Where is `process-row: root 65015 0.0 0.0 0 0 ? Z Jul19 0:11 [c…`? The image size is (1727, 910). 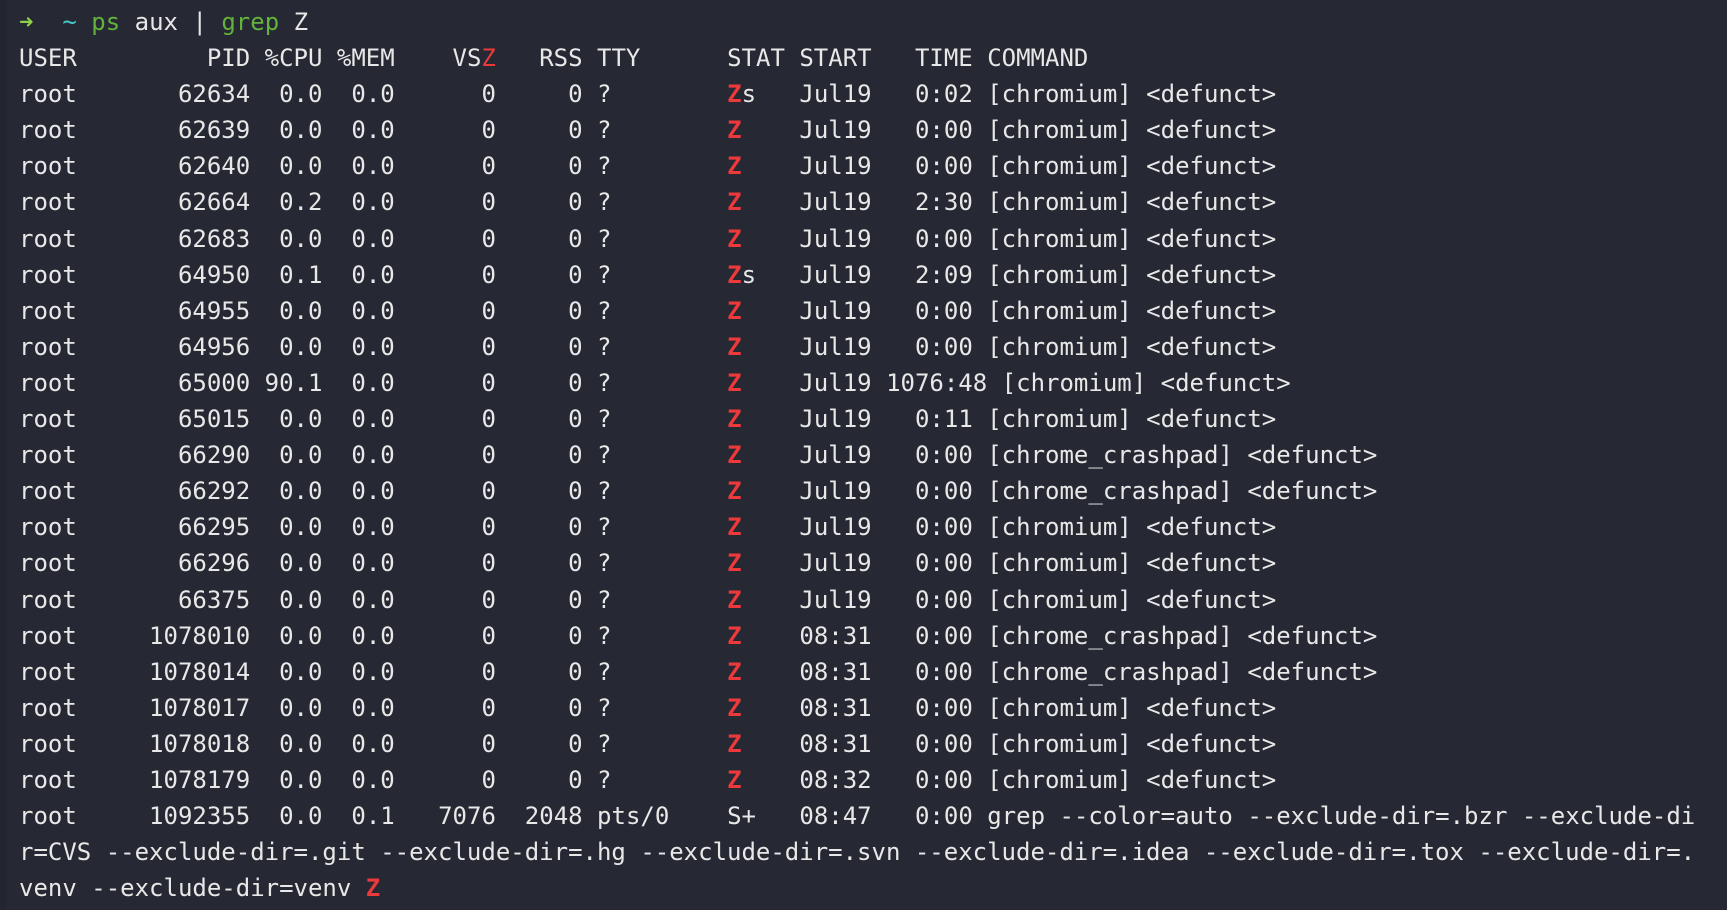 process-row: root 65015 0.0 0.0 0 0 ? Z Jul19 0:11 [c… is located at coordinates (864, 419).